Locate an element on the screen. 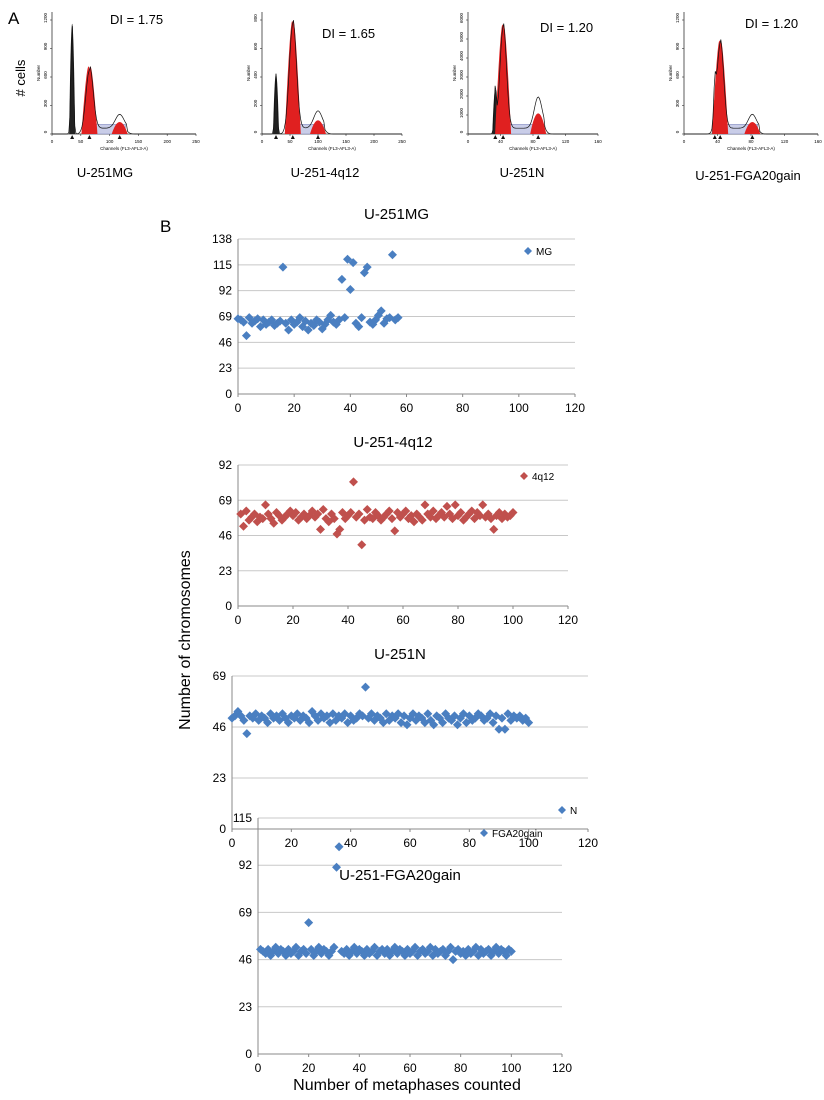  histogram-y-tick-label: 400 is located at coordinates (255, 75).